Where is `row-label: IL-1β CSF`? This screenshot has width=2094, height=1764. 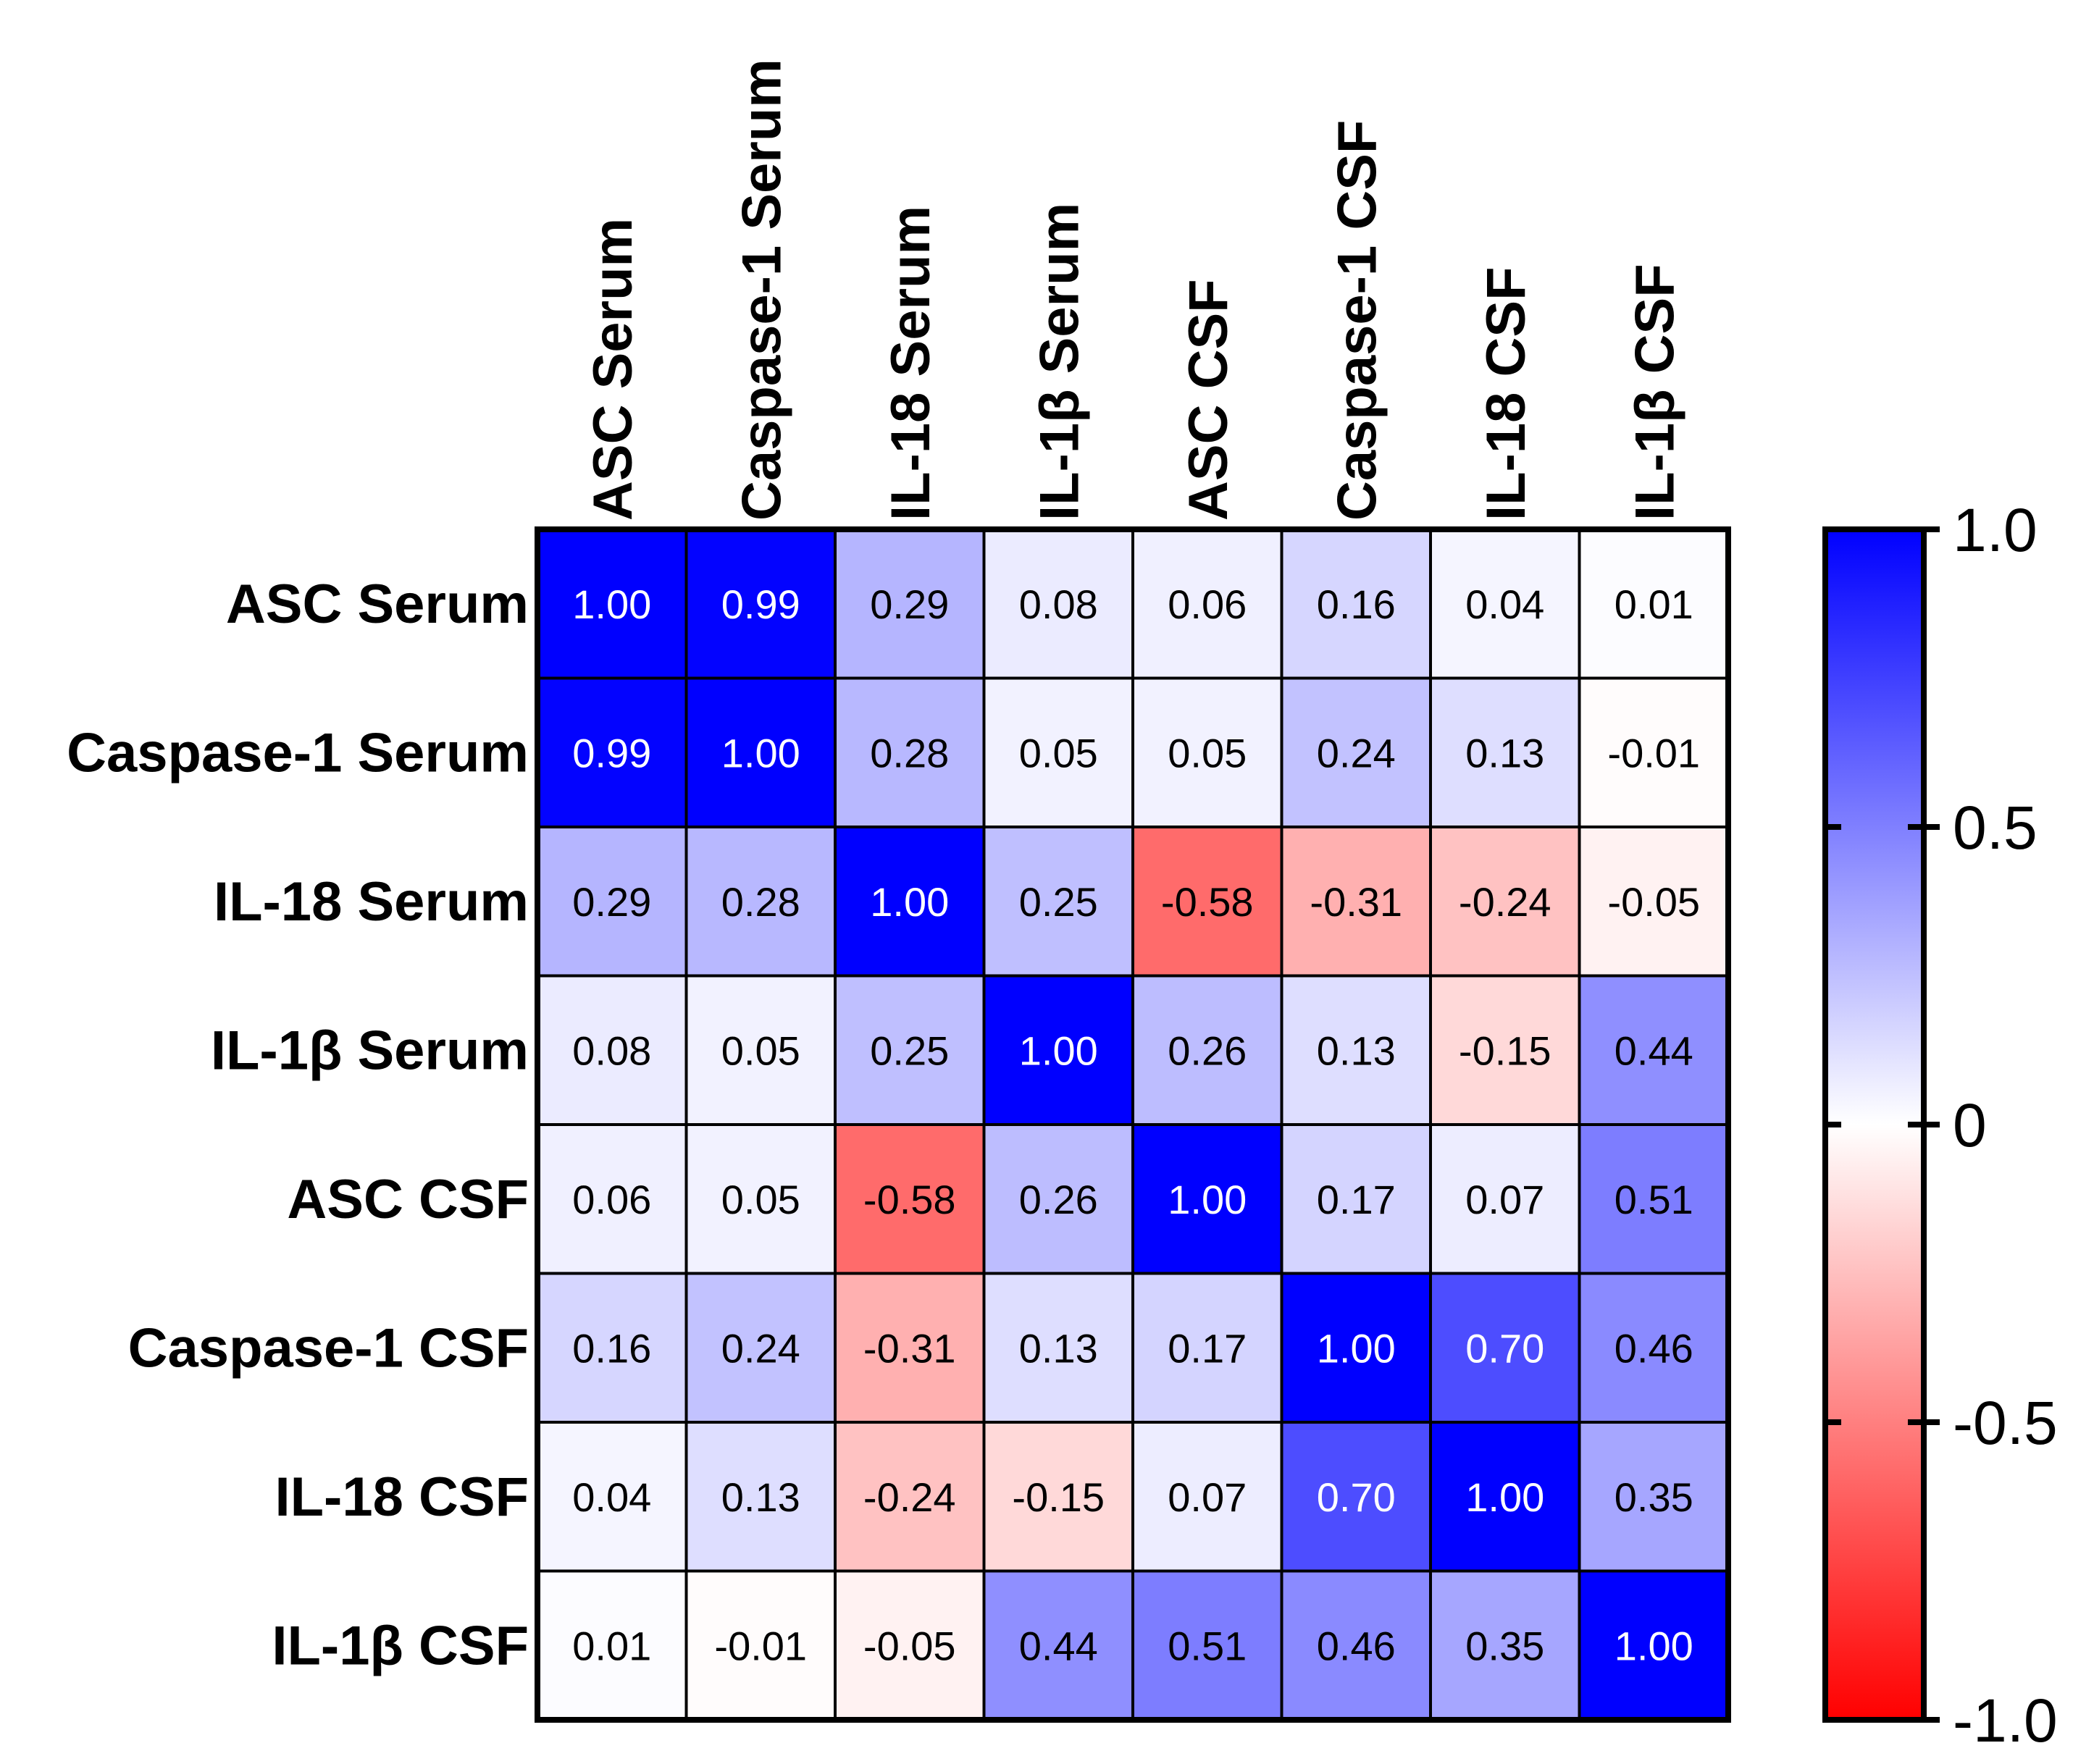
row-label: IL-1β CSF is located at coordinates (400, 1645).